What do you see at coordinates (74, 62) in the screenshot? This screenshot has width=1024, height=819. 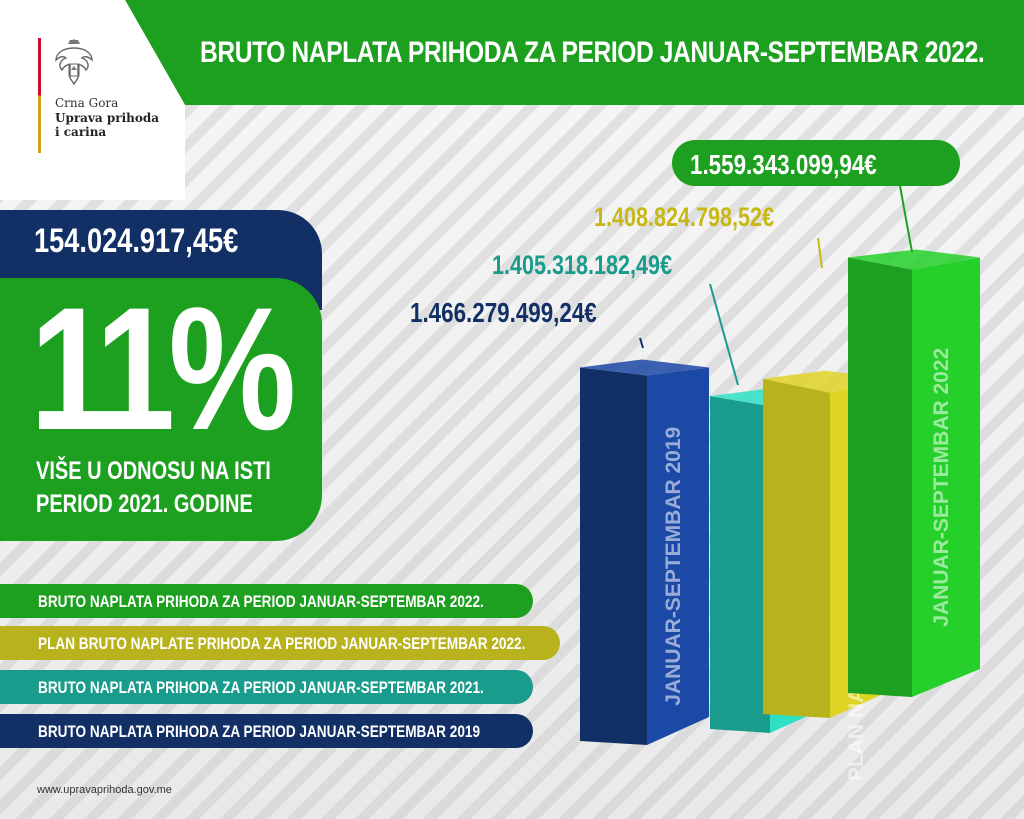 I see `coat-of-arms-icon` at bounding box center [74, 62].